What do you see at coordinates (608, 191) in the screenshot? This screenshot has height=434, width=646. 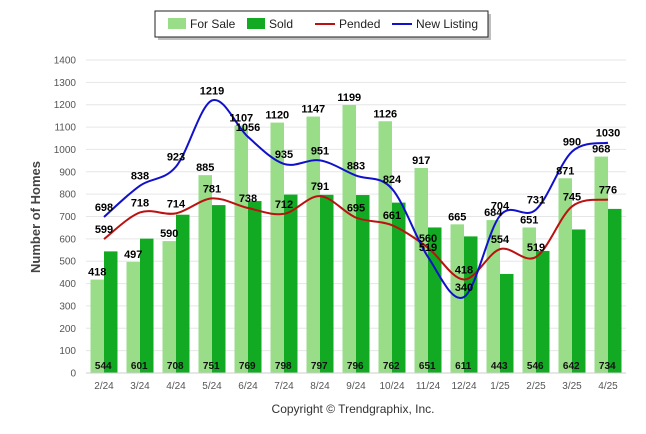 I see `pended-value-label: 776` at bounding box center [608, 191].